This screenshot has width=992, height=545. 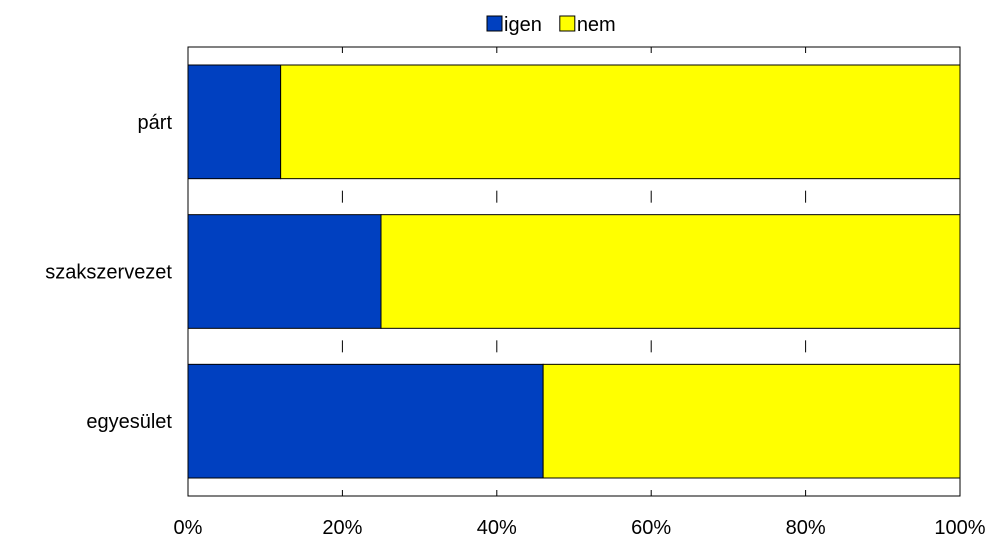 I want to click on x-tick-labels: 0% 20% 40% 60% 80% 100%, so click(x=580, y=528).